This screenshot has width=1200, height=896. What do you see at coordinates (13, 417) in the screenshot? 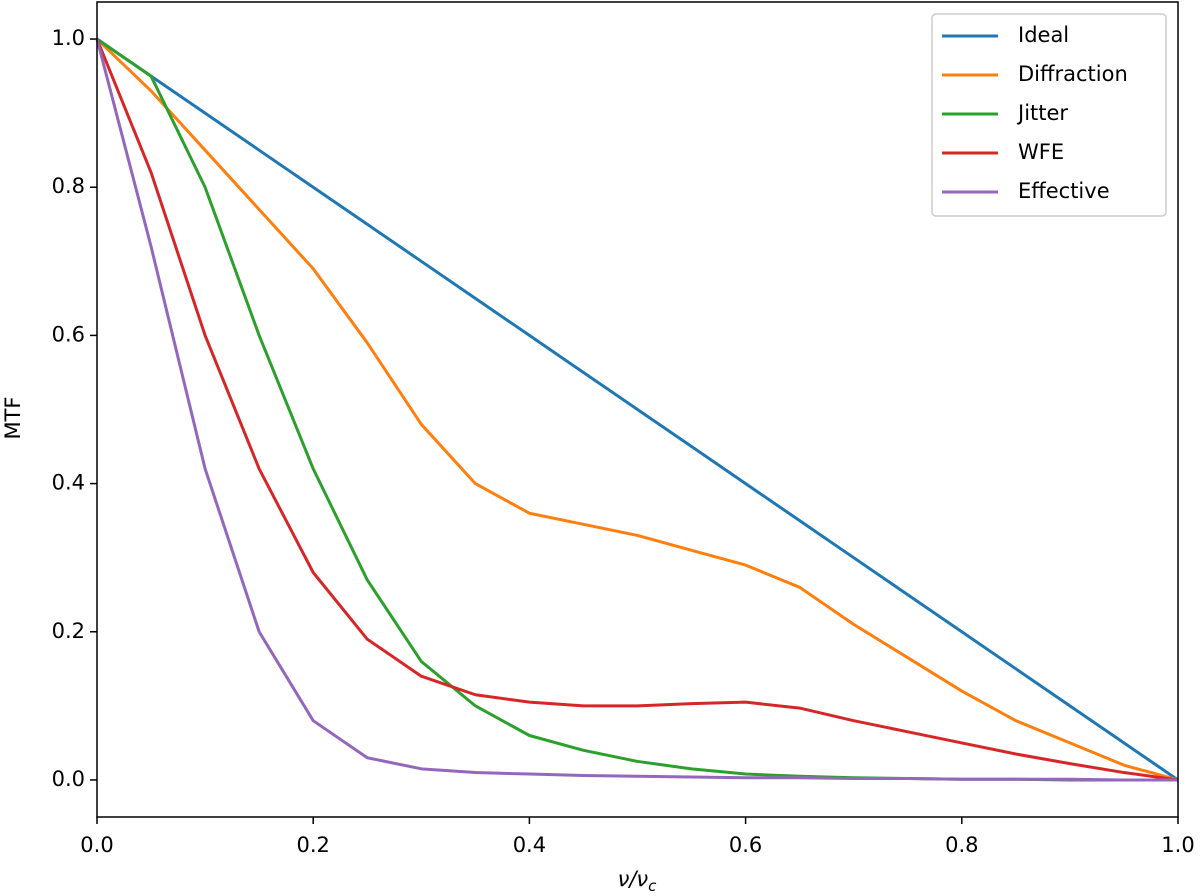
I see `y-axis-label: MTF` at bounding box center [13, 417].